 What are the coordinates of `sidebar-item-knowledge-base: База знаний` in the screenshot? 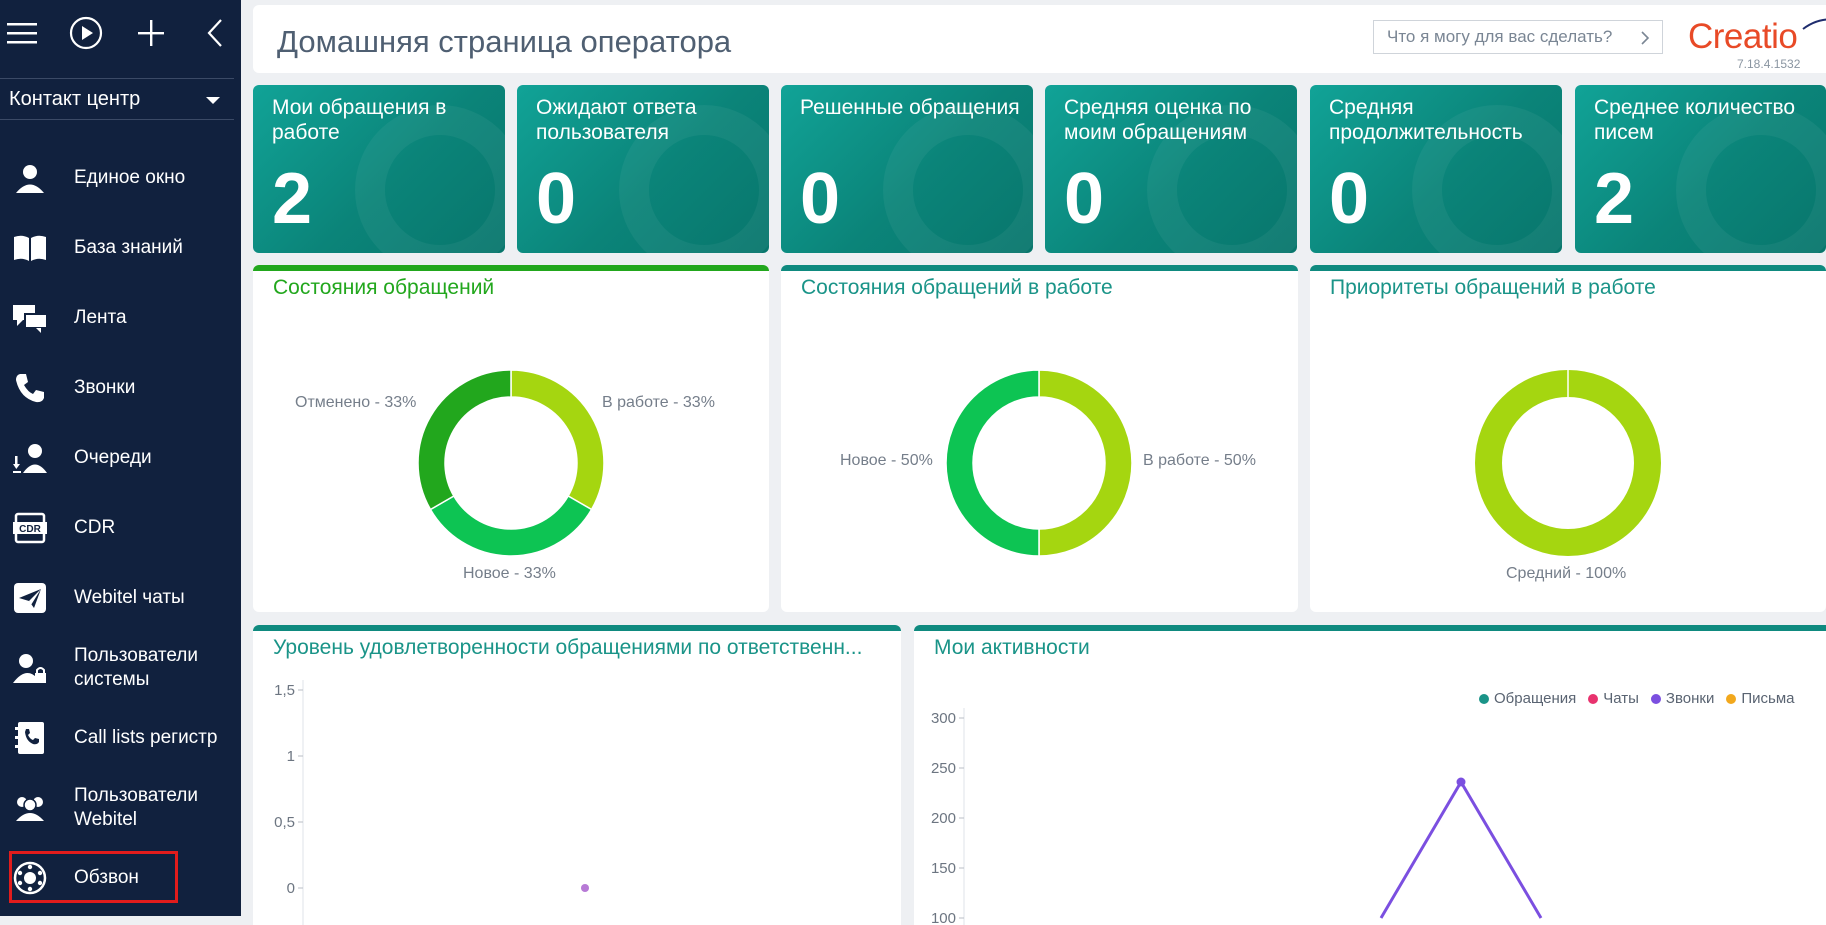 It's located at (120, 248).